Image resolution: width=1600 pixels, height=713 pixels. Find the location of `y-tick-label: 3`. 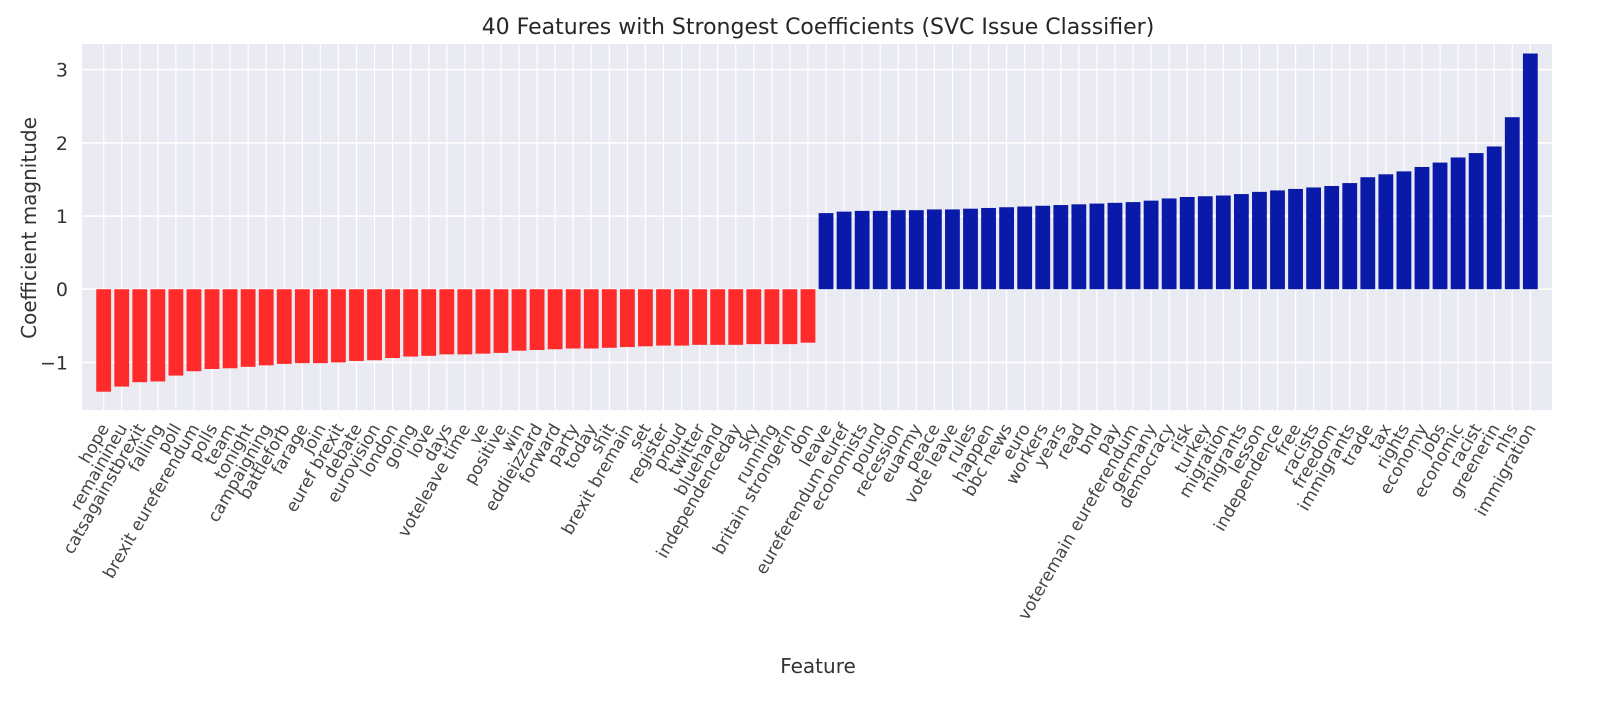

y-tick-label: 3 is located at coordinates (62, 71).